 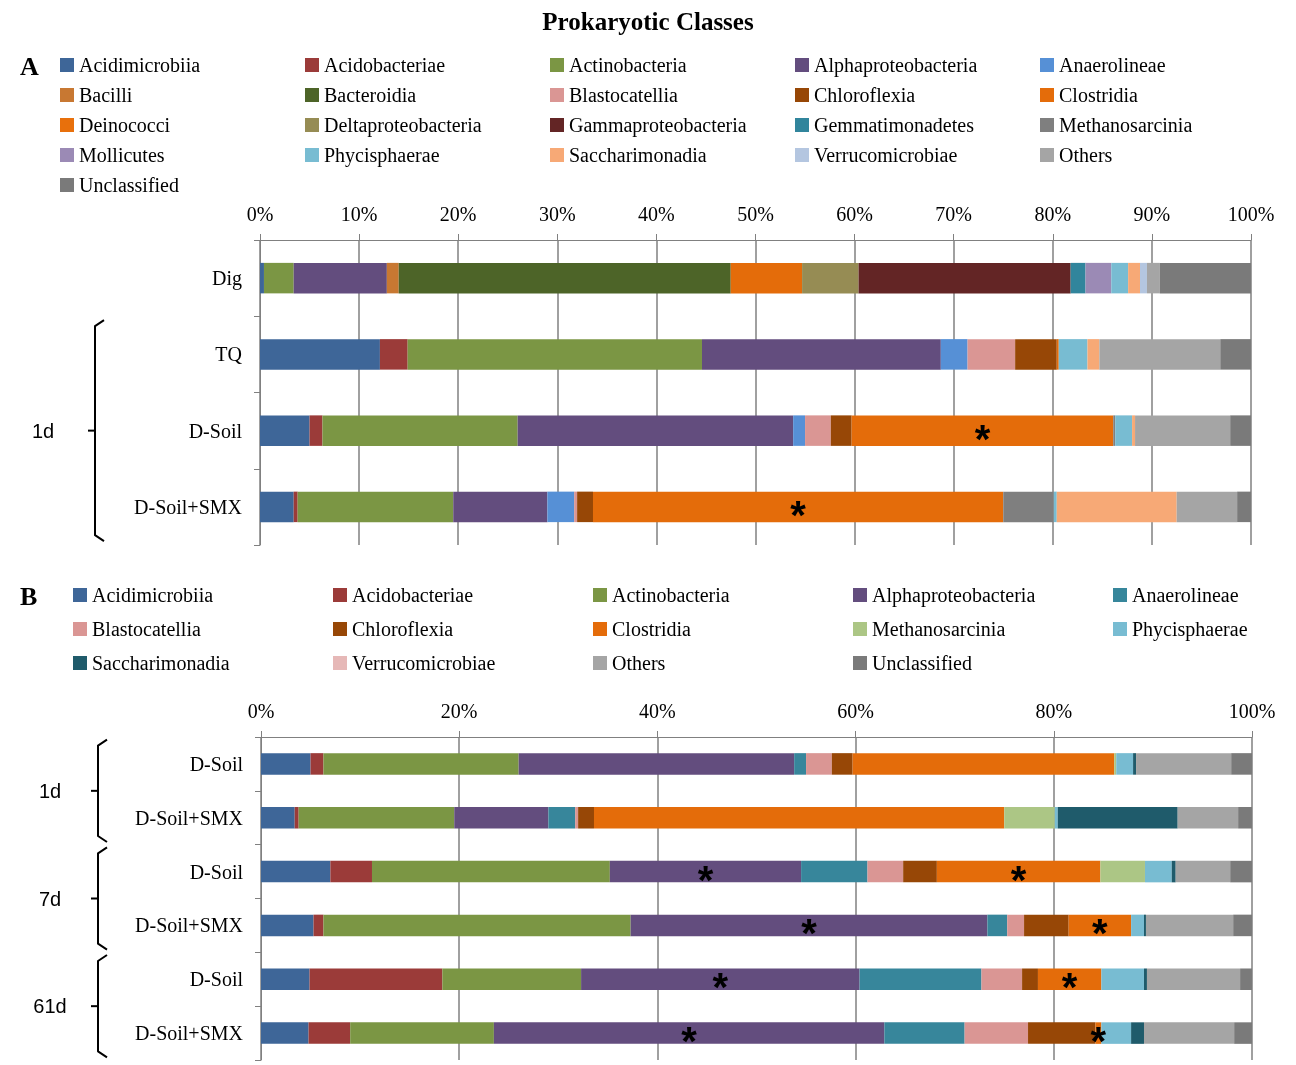 I want to click on x-tick-label: 20%, so click(x=458, y=214).